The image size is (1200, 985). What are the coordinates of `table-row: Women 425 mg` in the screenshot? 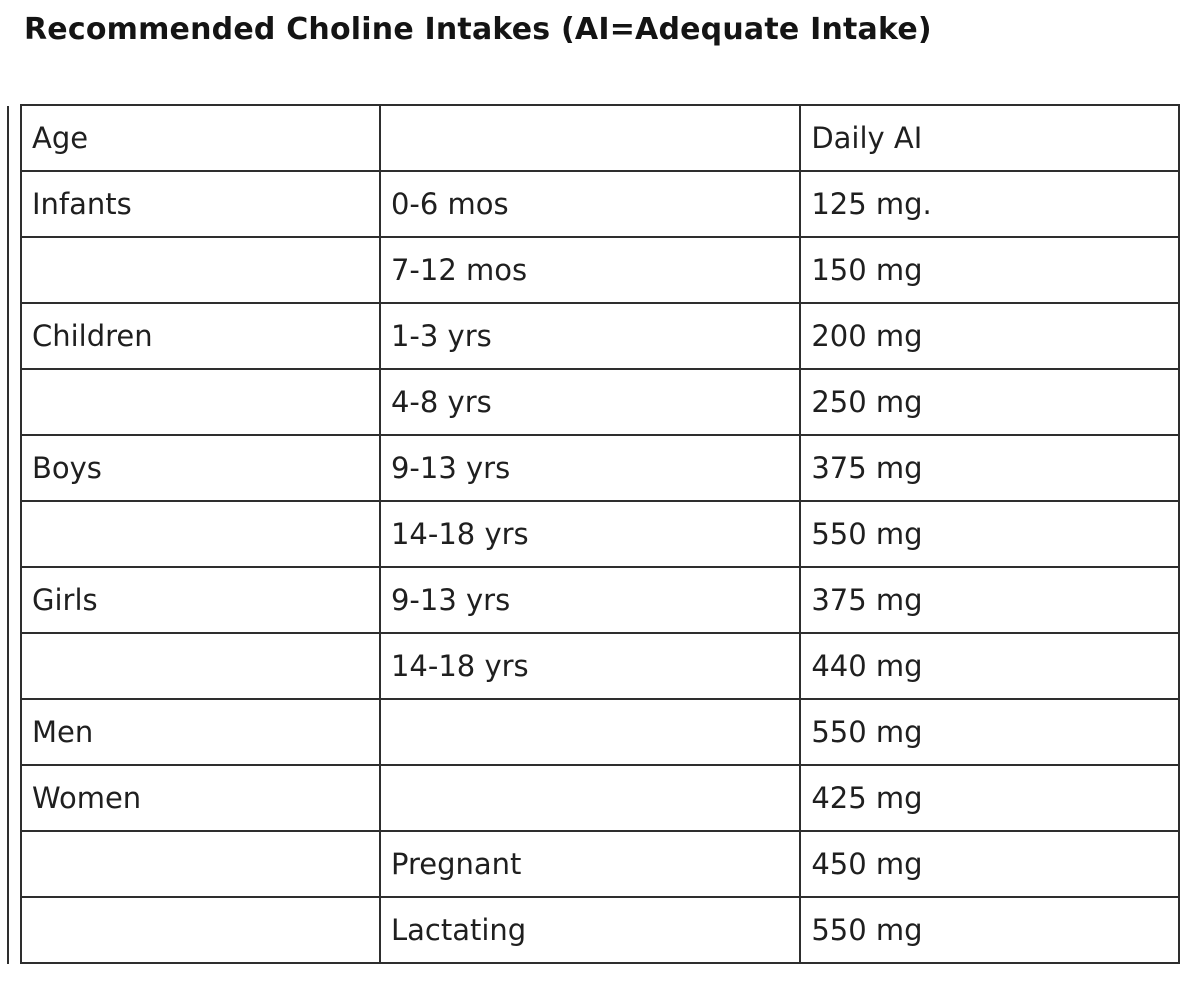 It's located at (600, 798).